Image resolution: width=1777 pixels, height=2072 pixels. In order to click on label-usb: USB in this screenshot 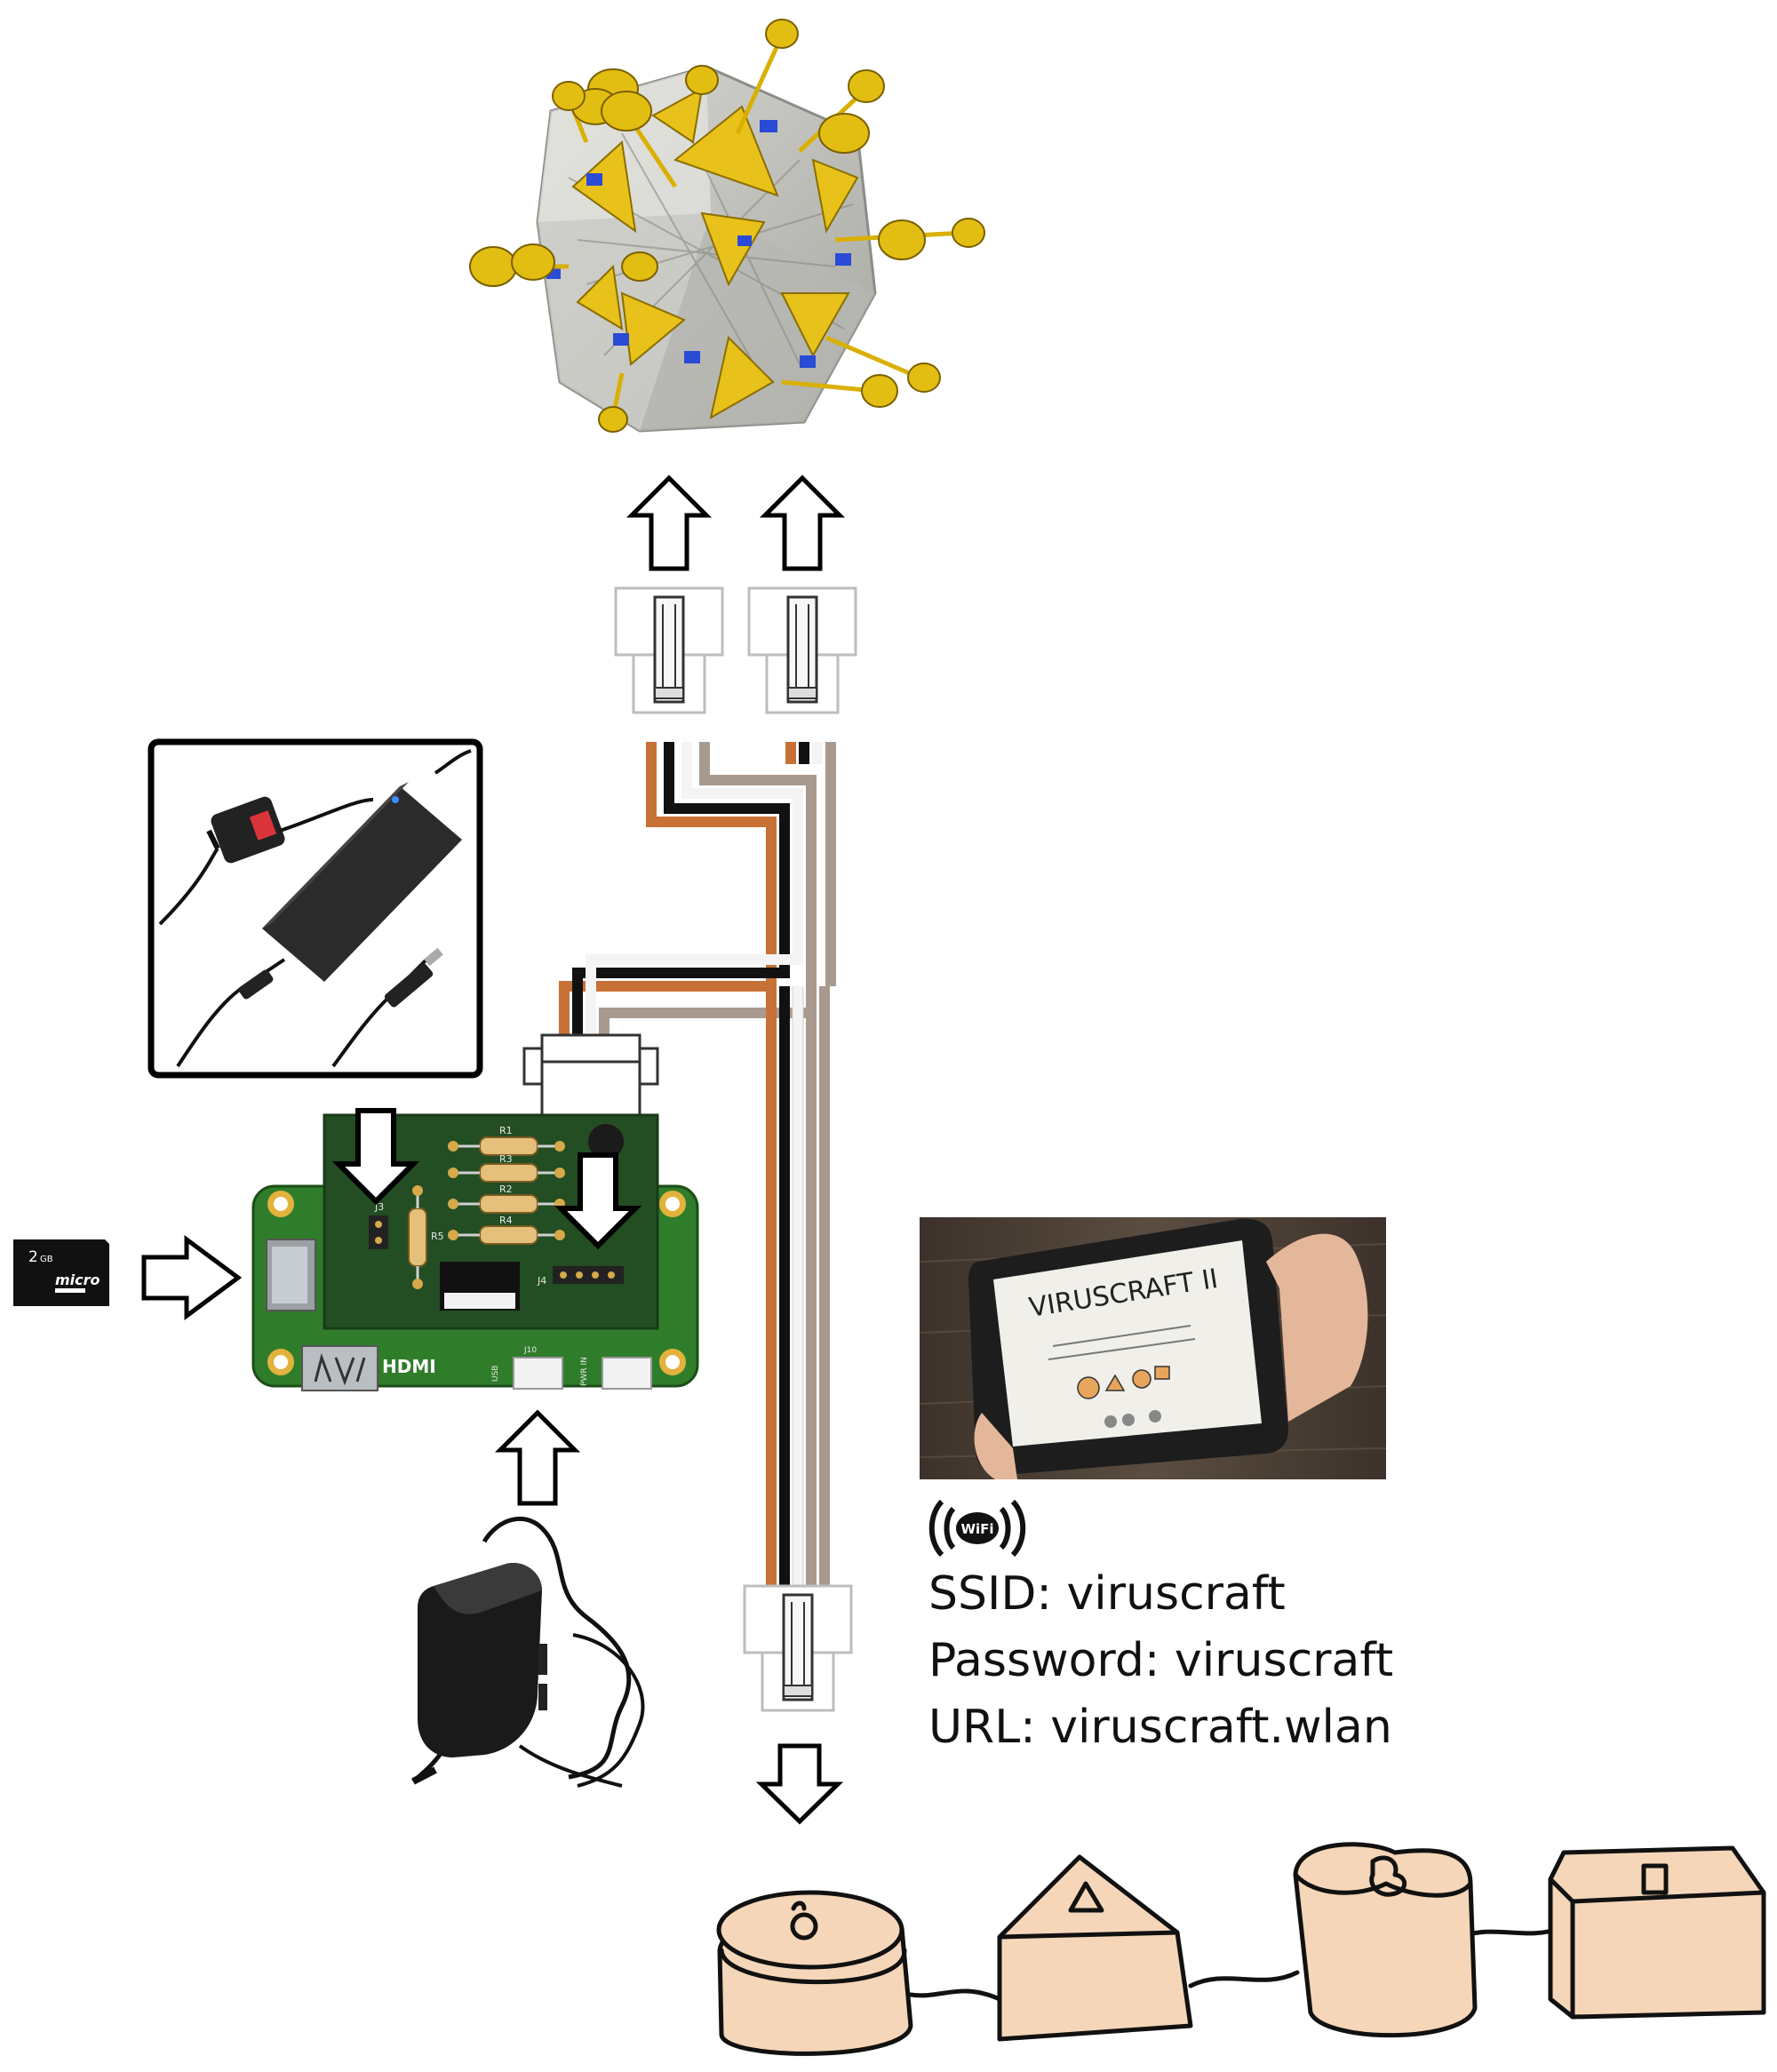, I will do `click(496, 1374)`.